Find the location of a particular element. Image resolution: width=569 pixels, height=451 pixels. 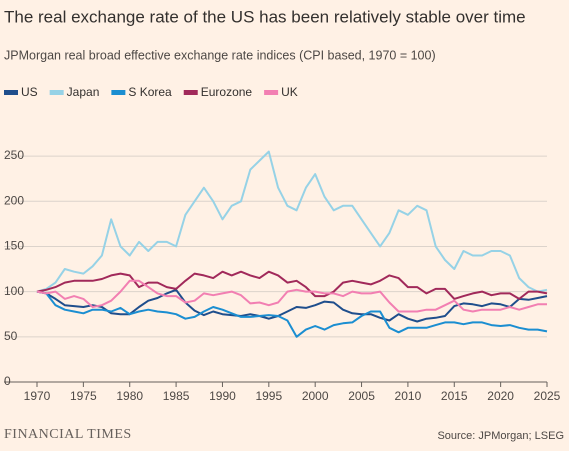

x-tick-label: 1975 is located at coordinates (83, 396).